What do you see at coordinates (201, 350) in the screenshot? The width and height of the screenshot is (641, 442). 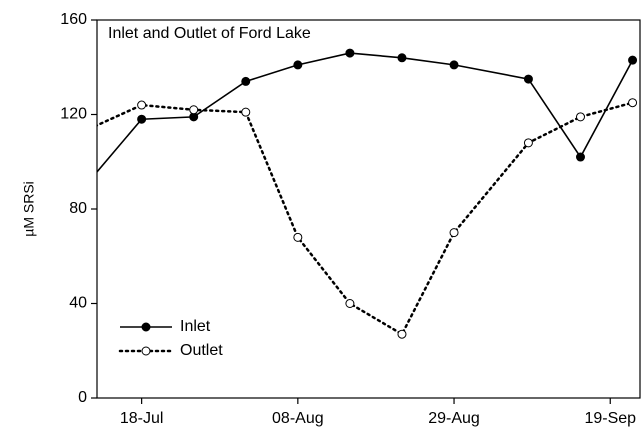 I see `legend-label: Outlet` at bounding box center [201, 350].